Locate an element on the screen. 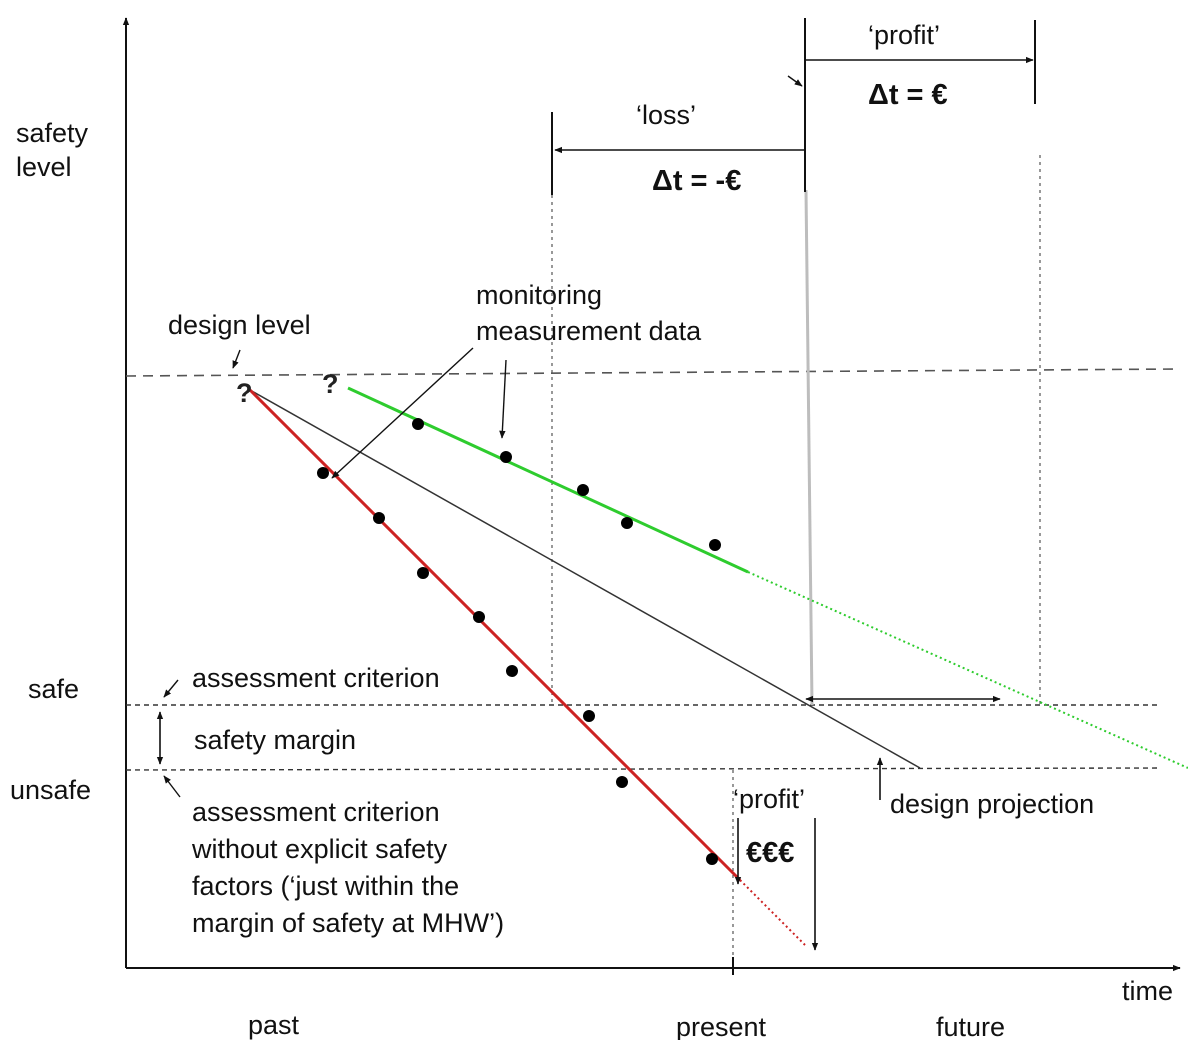  red-measurement-points is located at coordinates (517, 666).